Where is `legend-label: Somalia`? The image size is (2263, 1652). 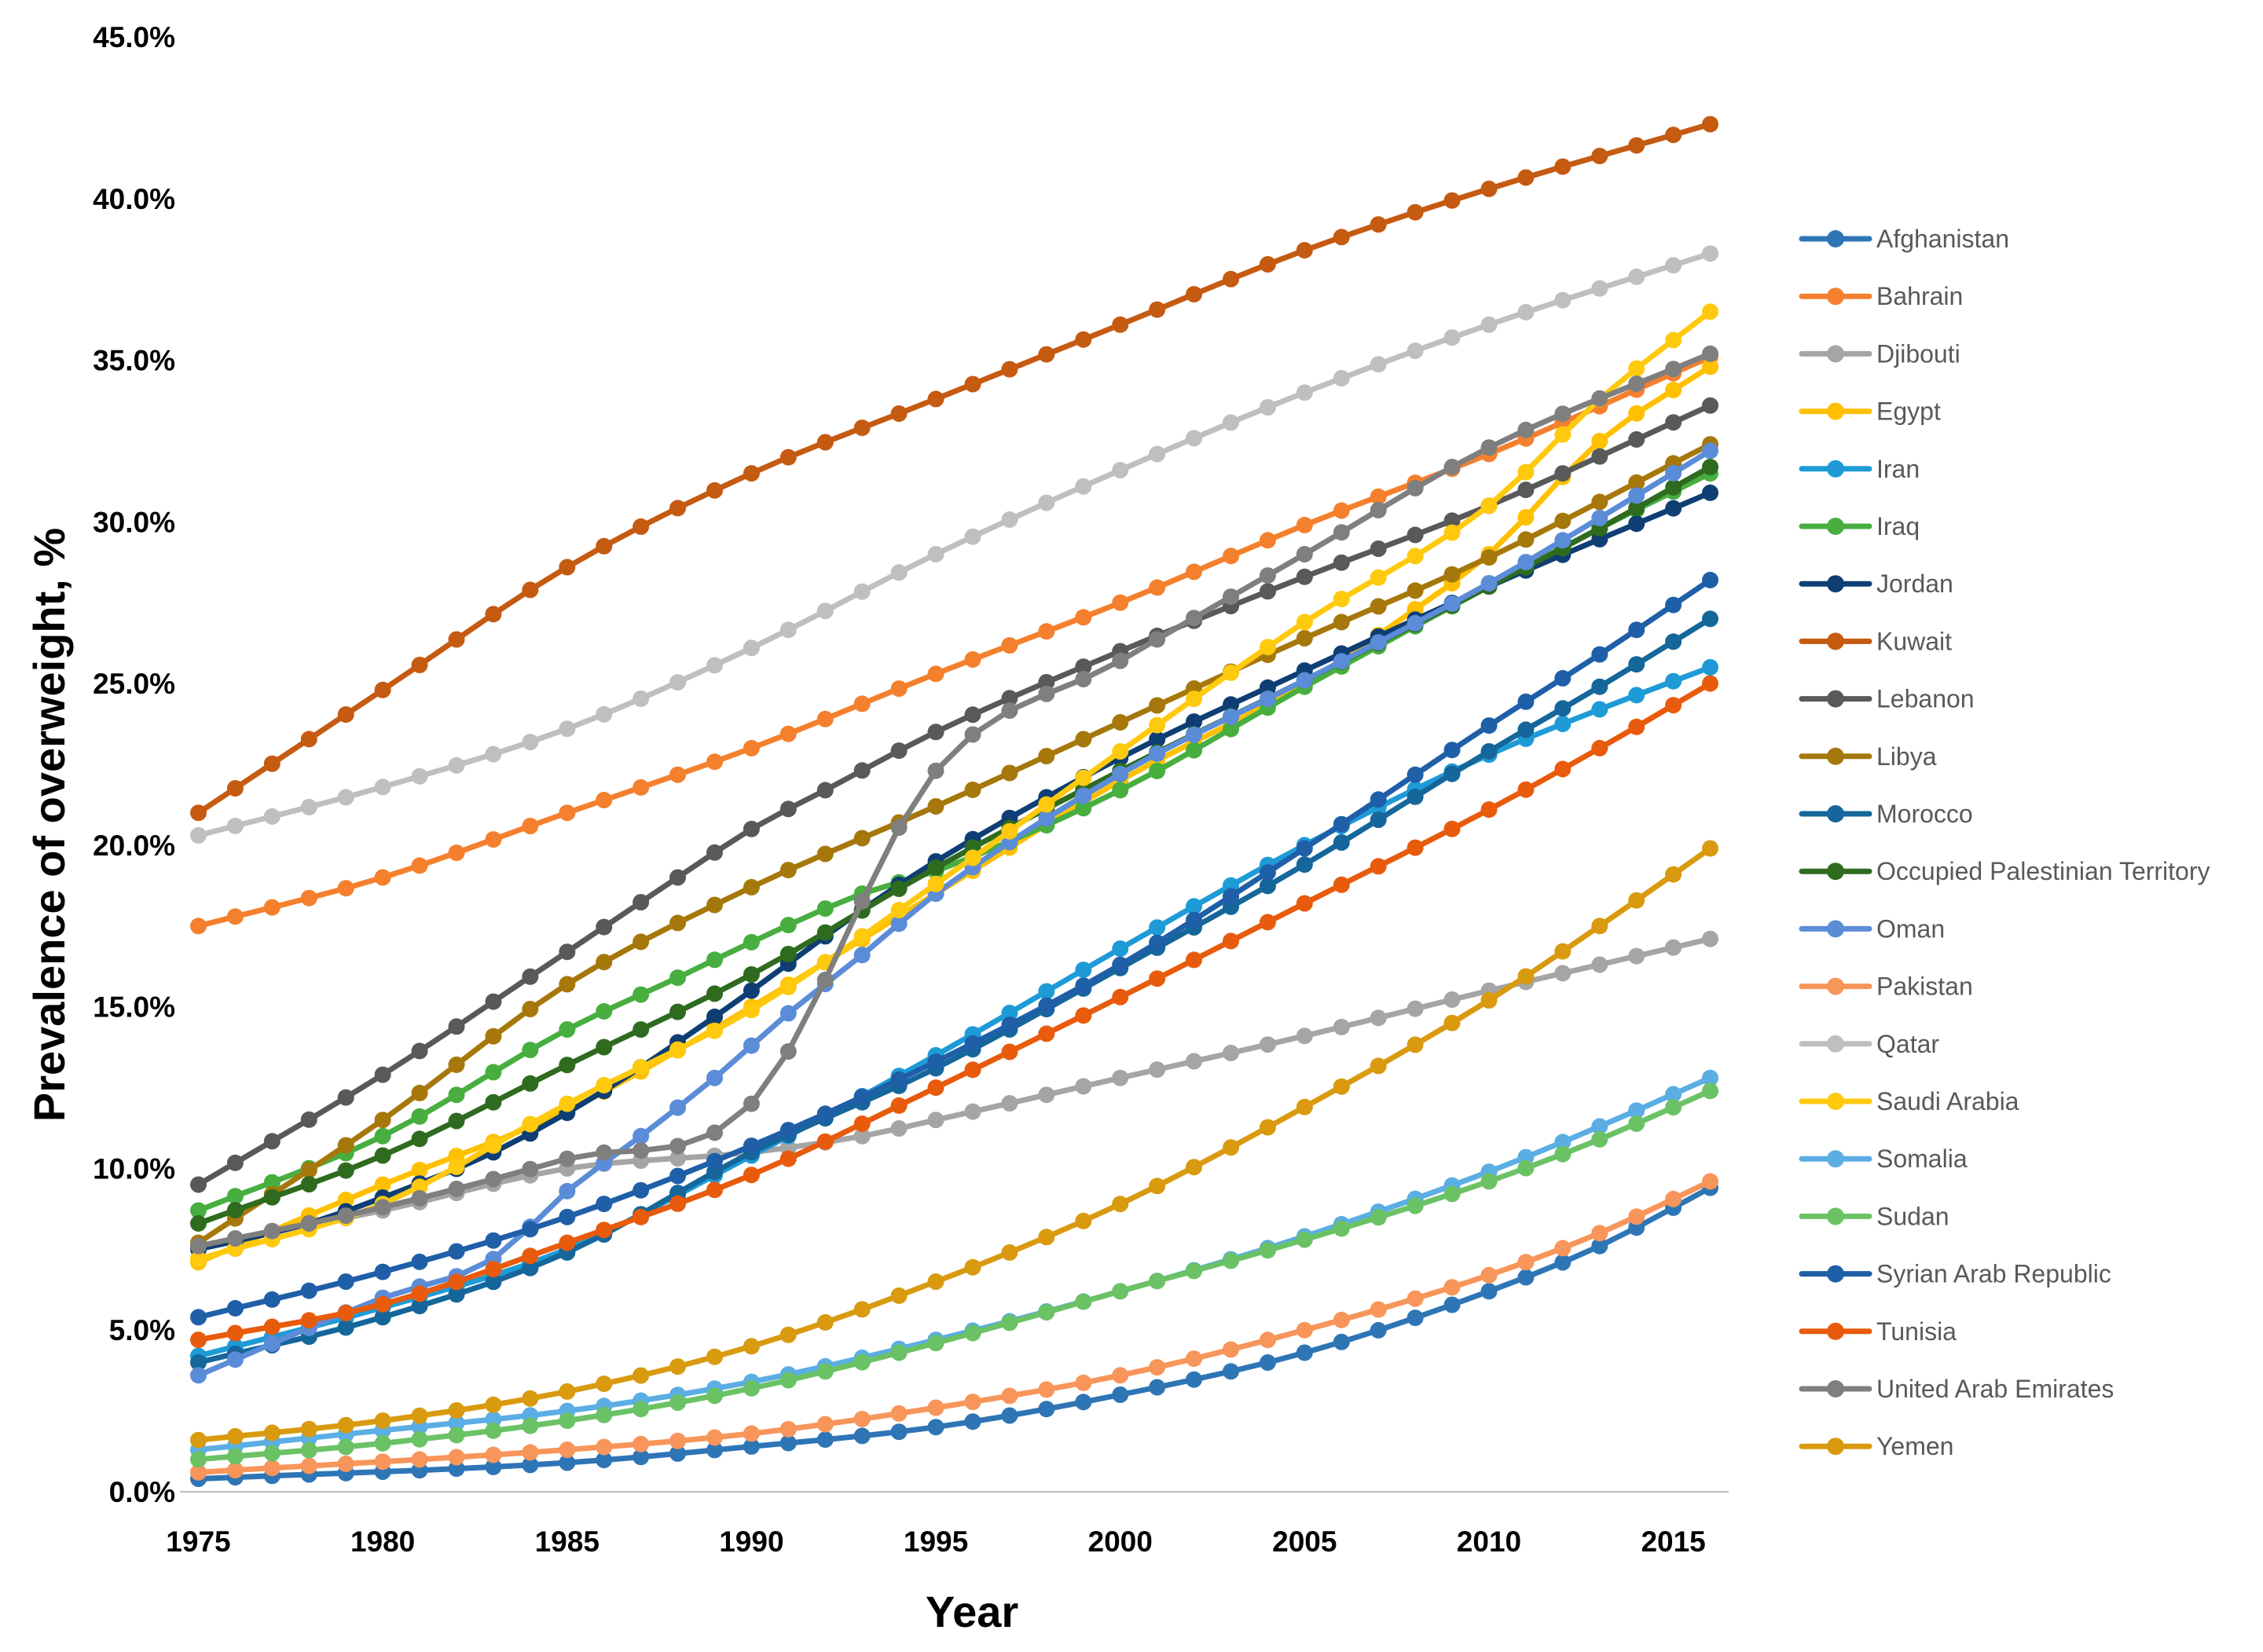
legend-label: Somalia is located at coordinates (1922, 1159).